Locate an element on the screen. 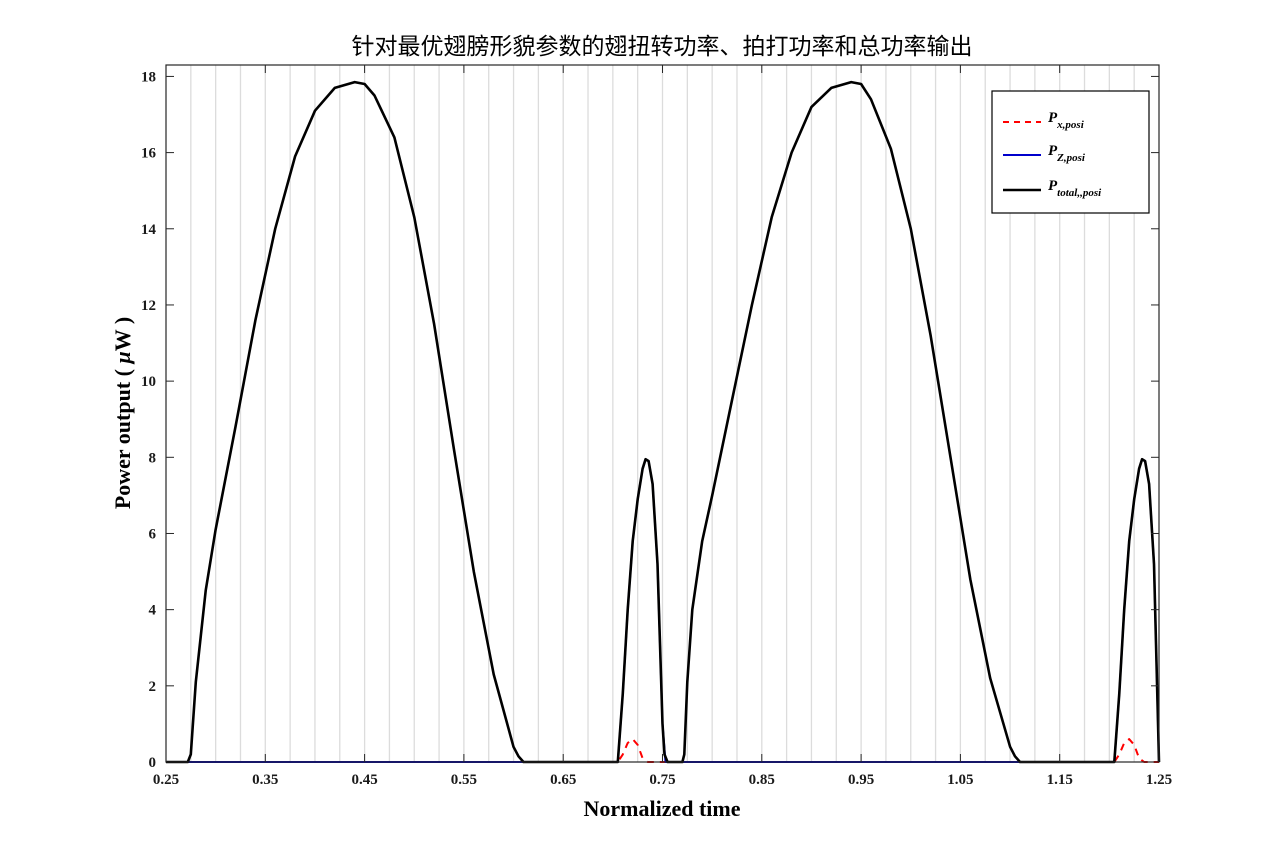 This screenshot has height=856, width=1280. y-tick-label: 4 is located at coordinates (153, 611).